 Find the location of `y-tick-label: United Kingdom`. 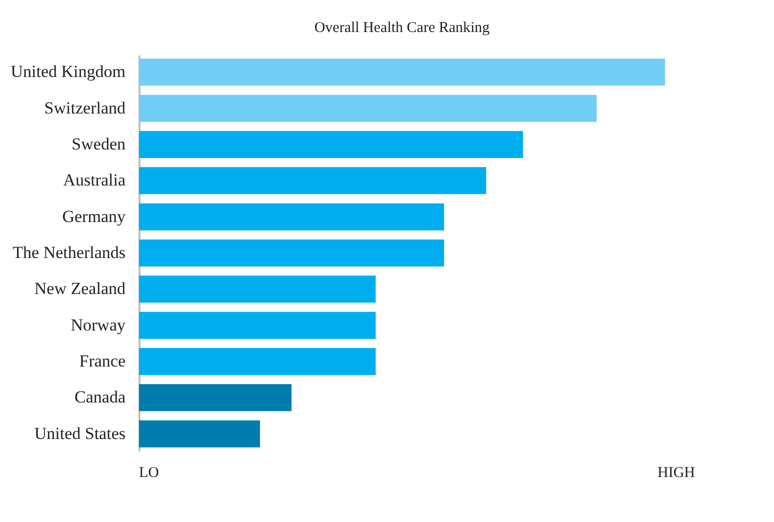

y-tick-label: United Kingdom is located at coordinates (68, 72).